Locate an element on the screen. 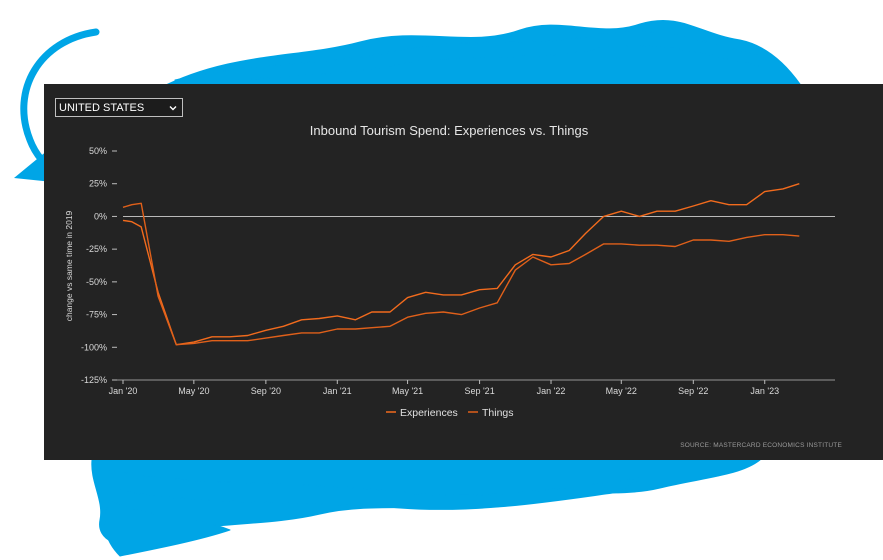  brush-stroke-top-streak is located at coordinates (467, 59).